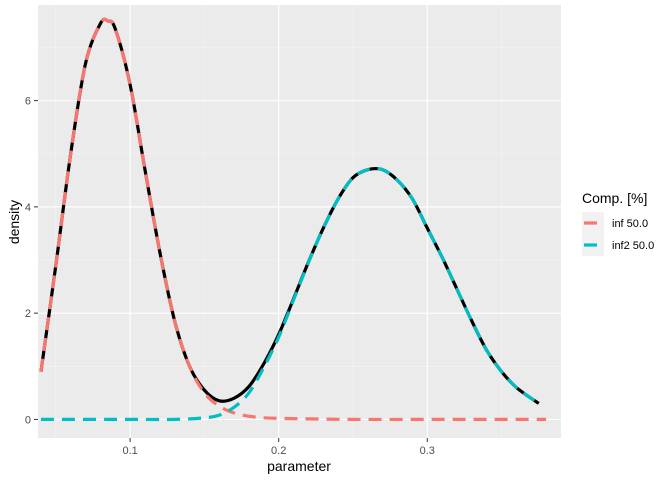 Image resolution: width=672 pixels, height=485 pixels. Describe the element at coordinates (630, 224) in the screenshot. I see `legend-item-label: inf 50.0` at that location.